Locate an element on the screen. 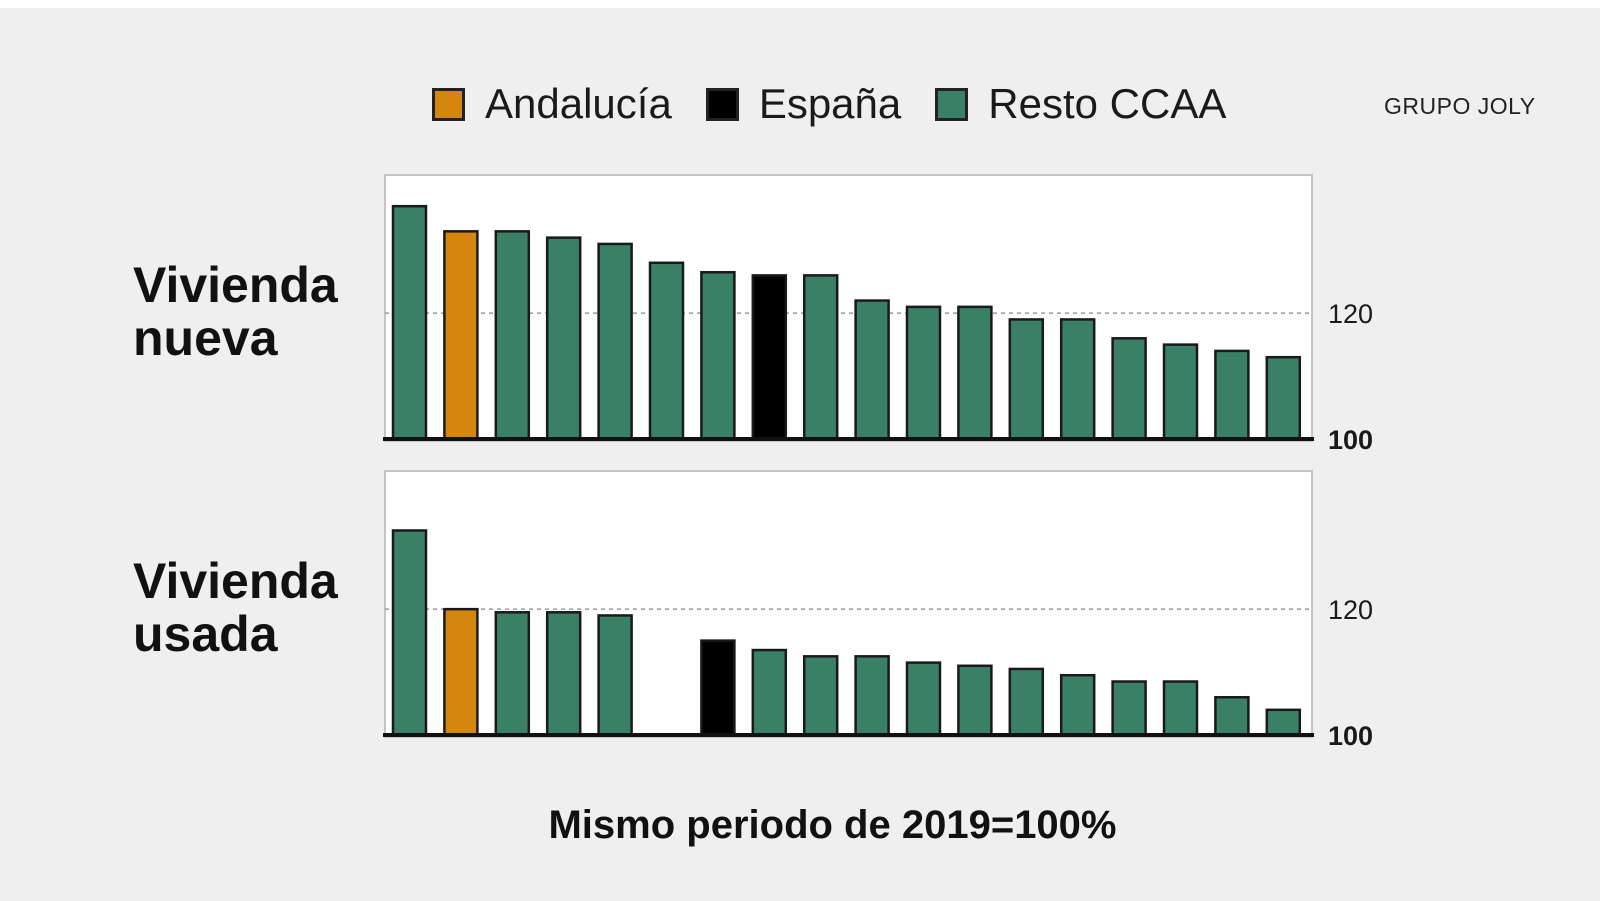  legend-swatch-resto-ccaa is located at coordinates (952, 104).